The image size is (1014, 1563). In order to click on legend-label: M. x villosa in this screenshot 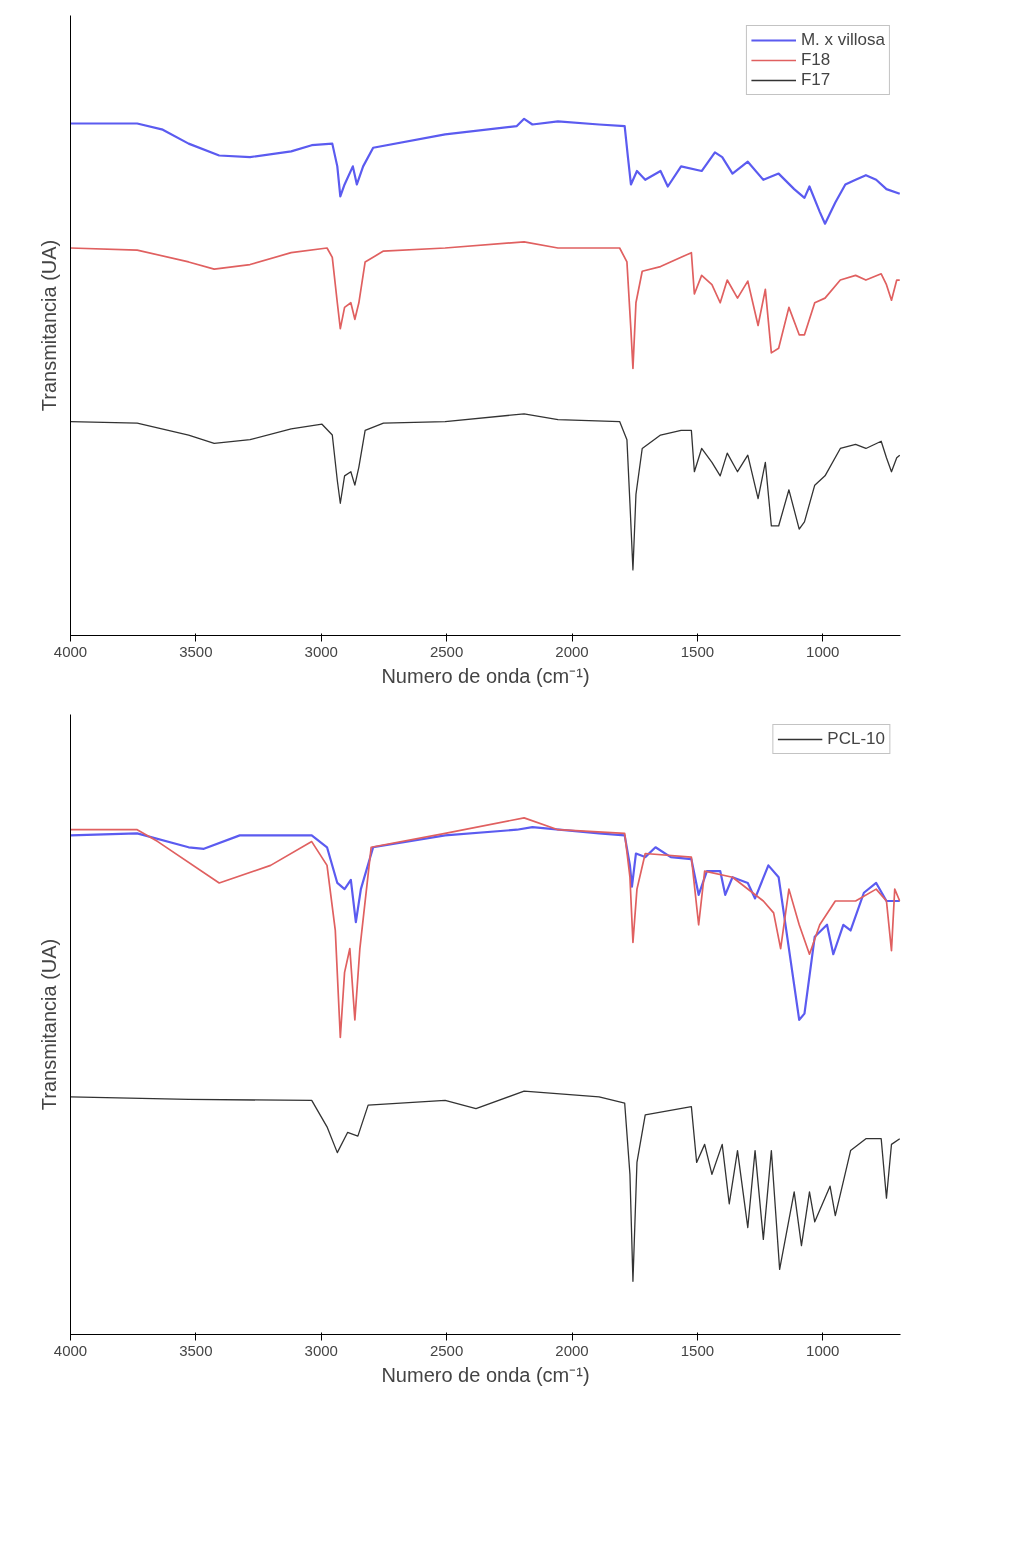, I will do `click(842, 40)`.